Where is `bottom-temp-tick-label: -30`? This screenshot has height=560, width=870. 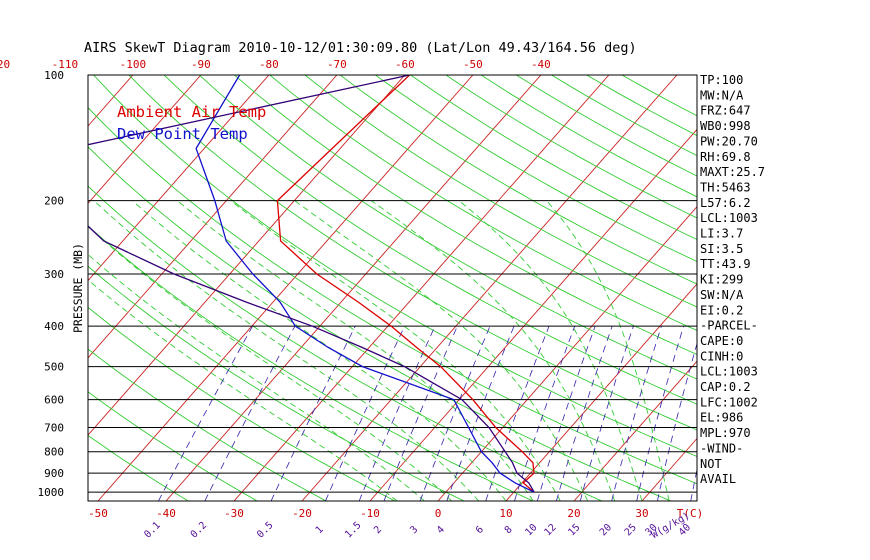
bottom-temp-tick-label: -30 is located at coordinates (234, 513).